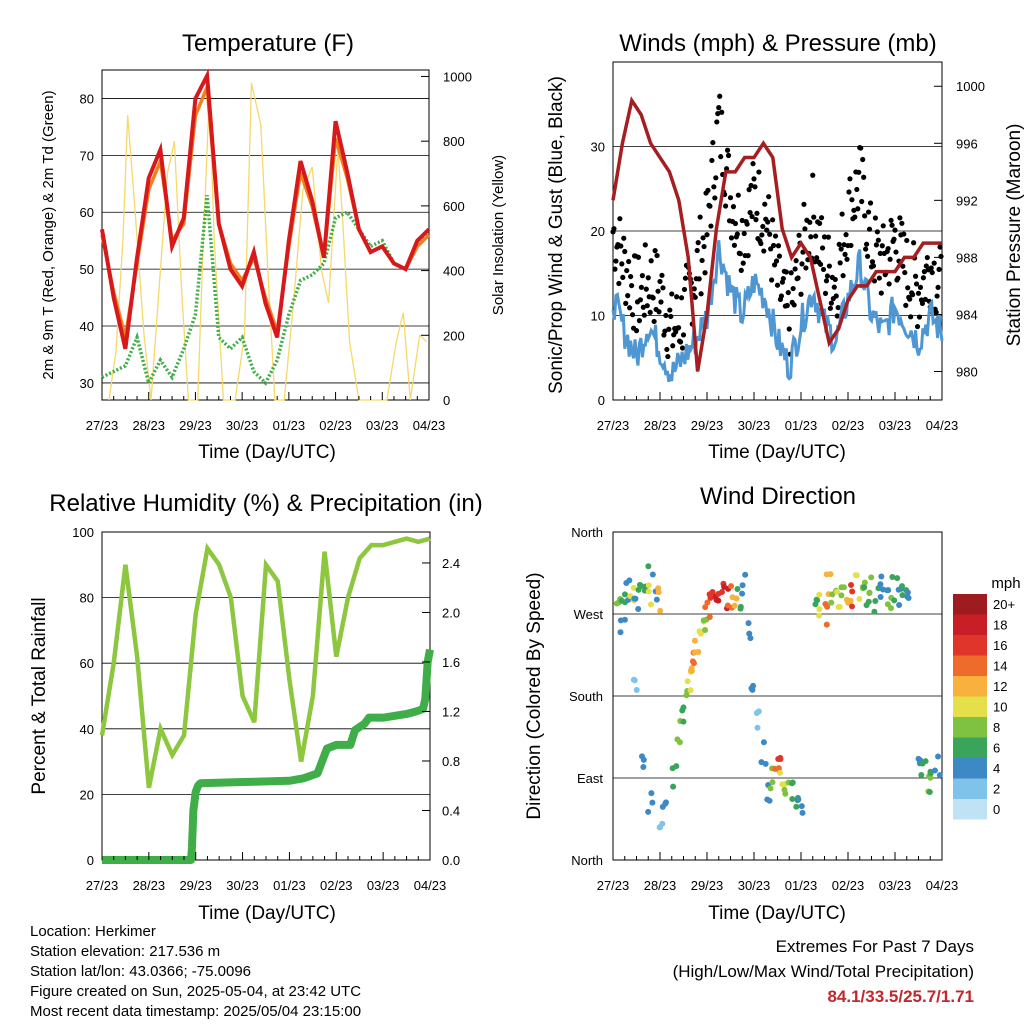 The image size is (1024, 1024). What do you see at coordinates (267, 913) in the screenshot?
I see `humidity-xlabel: Time (Day/UTC)` at bounding box center [267, 913].